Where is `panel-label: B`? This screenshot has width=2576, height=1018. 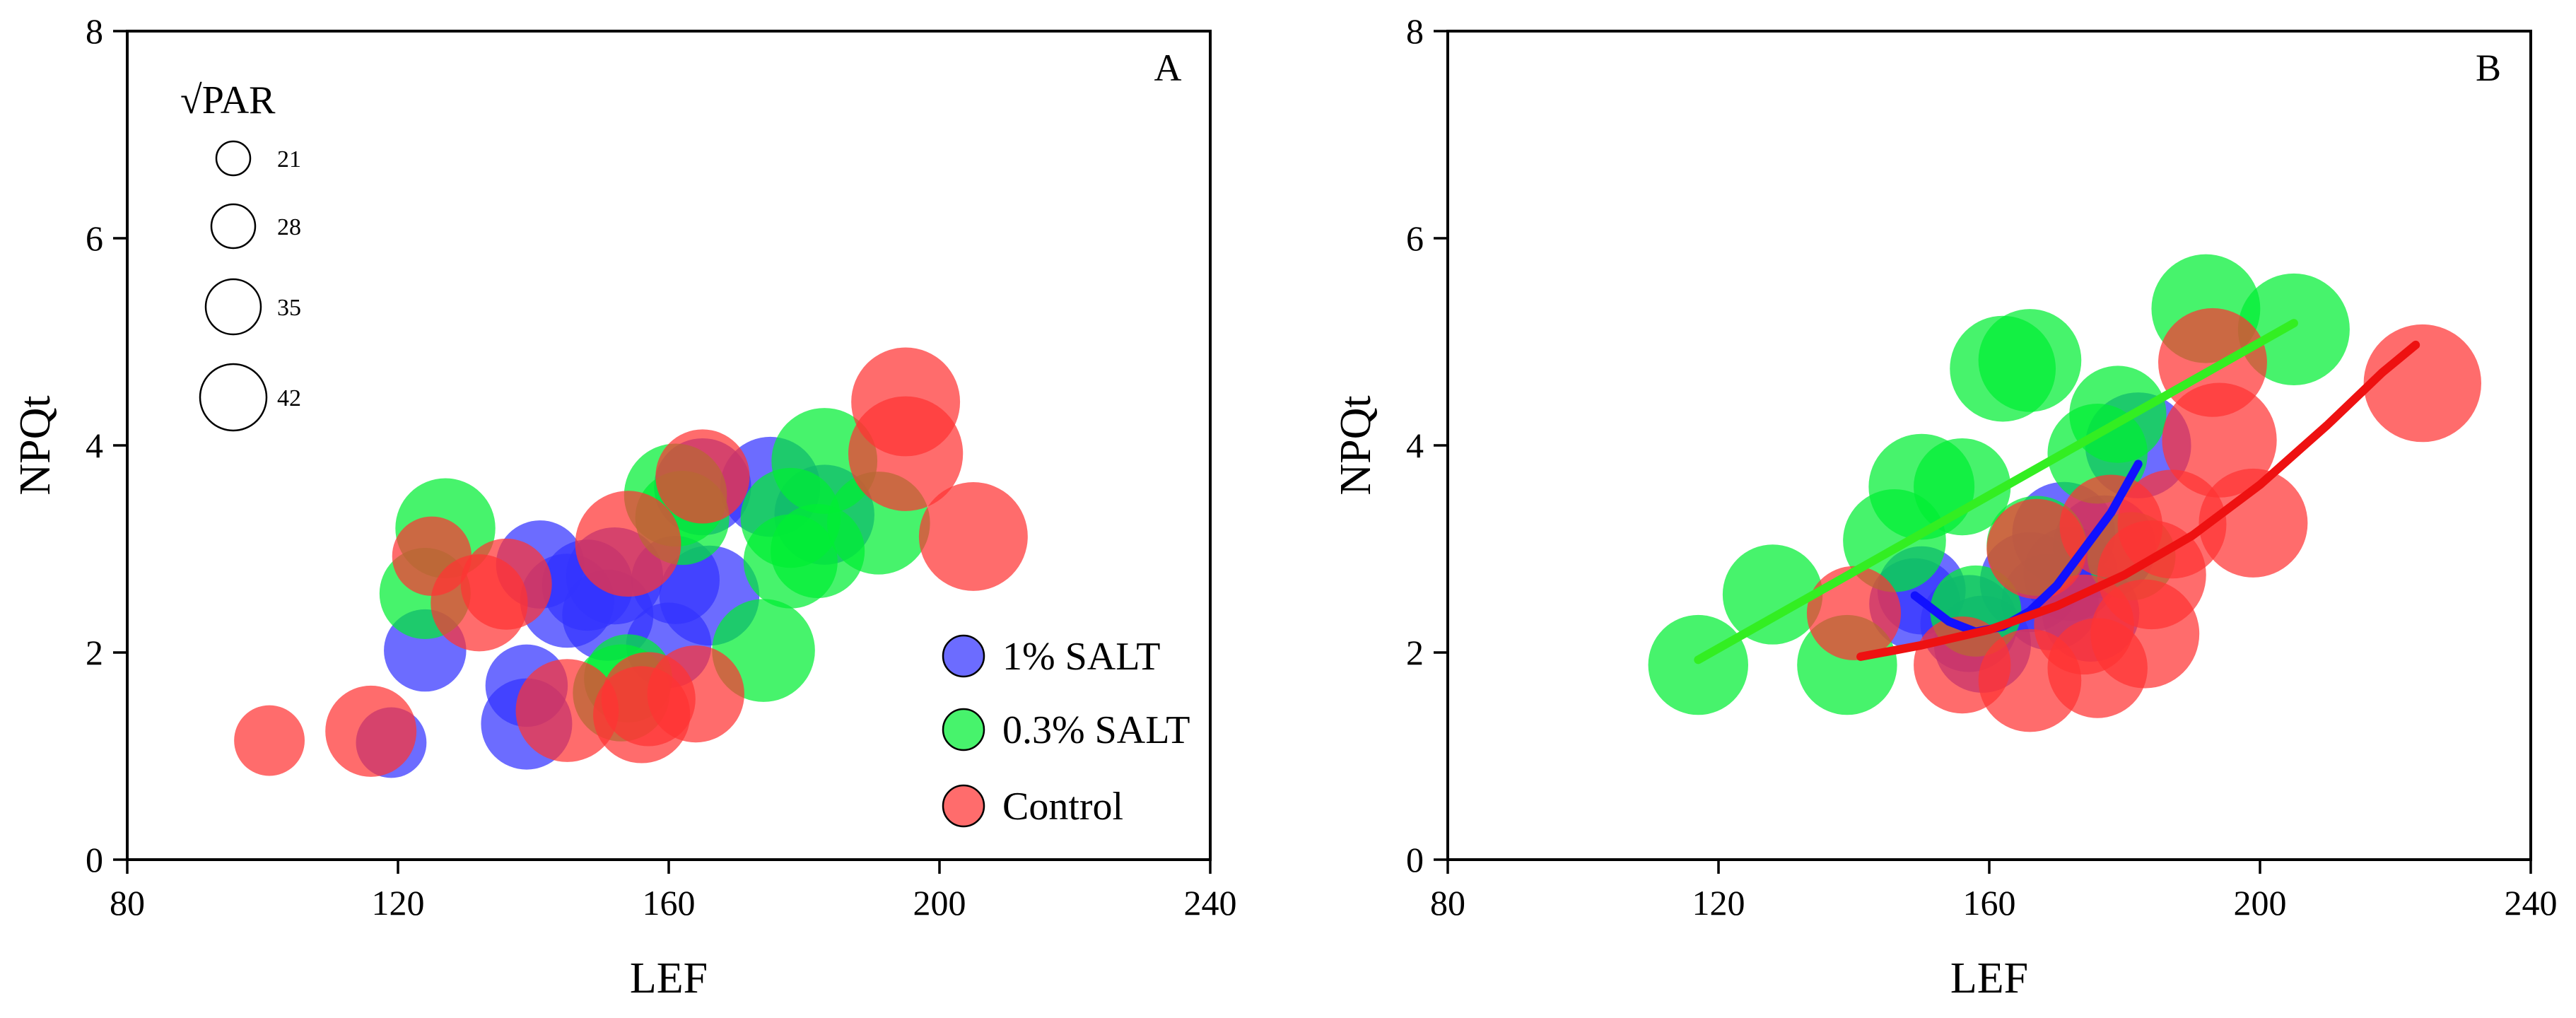 panel-label: B is located at coordinates (2488, 68).